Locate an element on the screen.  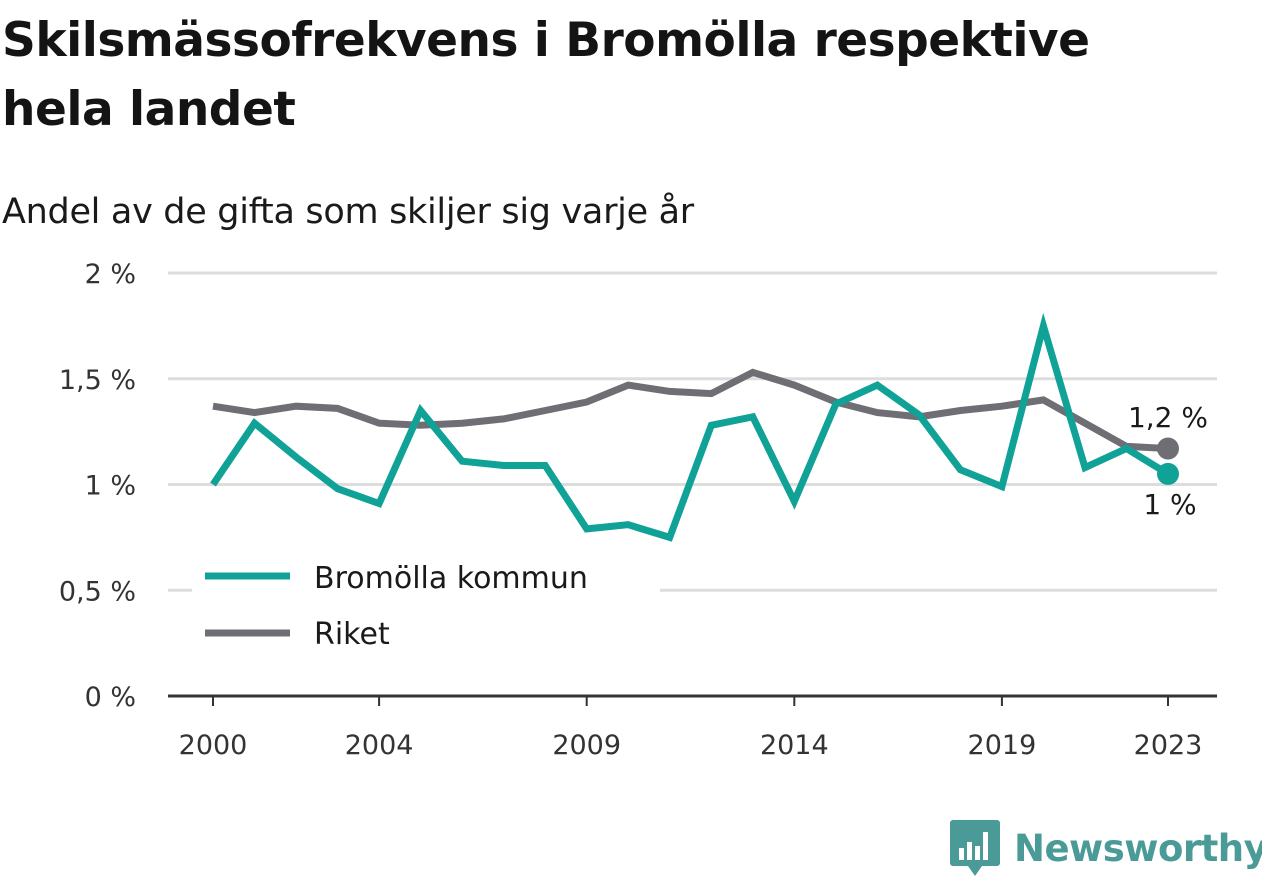
legend: Bromölla kommun Riket is located at coordinates (426, 606).